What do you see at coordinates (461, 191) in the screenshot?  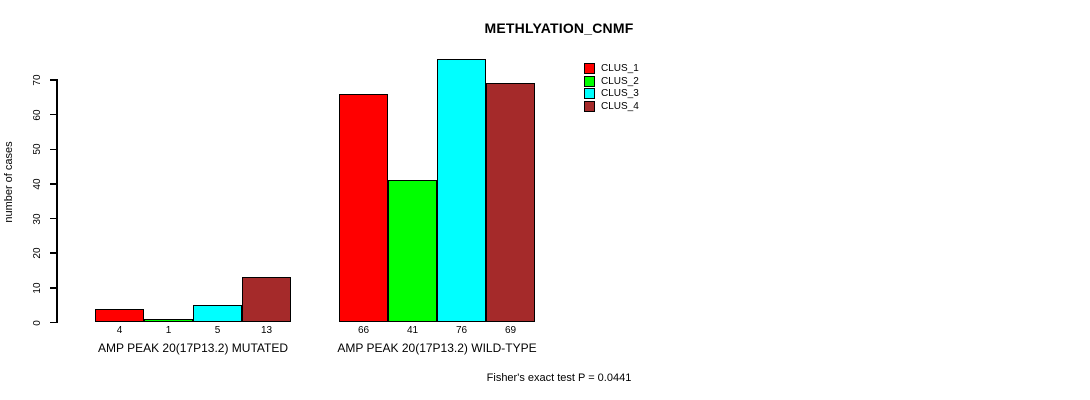 I see `bar-CLUS_3-group2` at bounding box center [461, 191].